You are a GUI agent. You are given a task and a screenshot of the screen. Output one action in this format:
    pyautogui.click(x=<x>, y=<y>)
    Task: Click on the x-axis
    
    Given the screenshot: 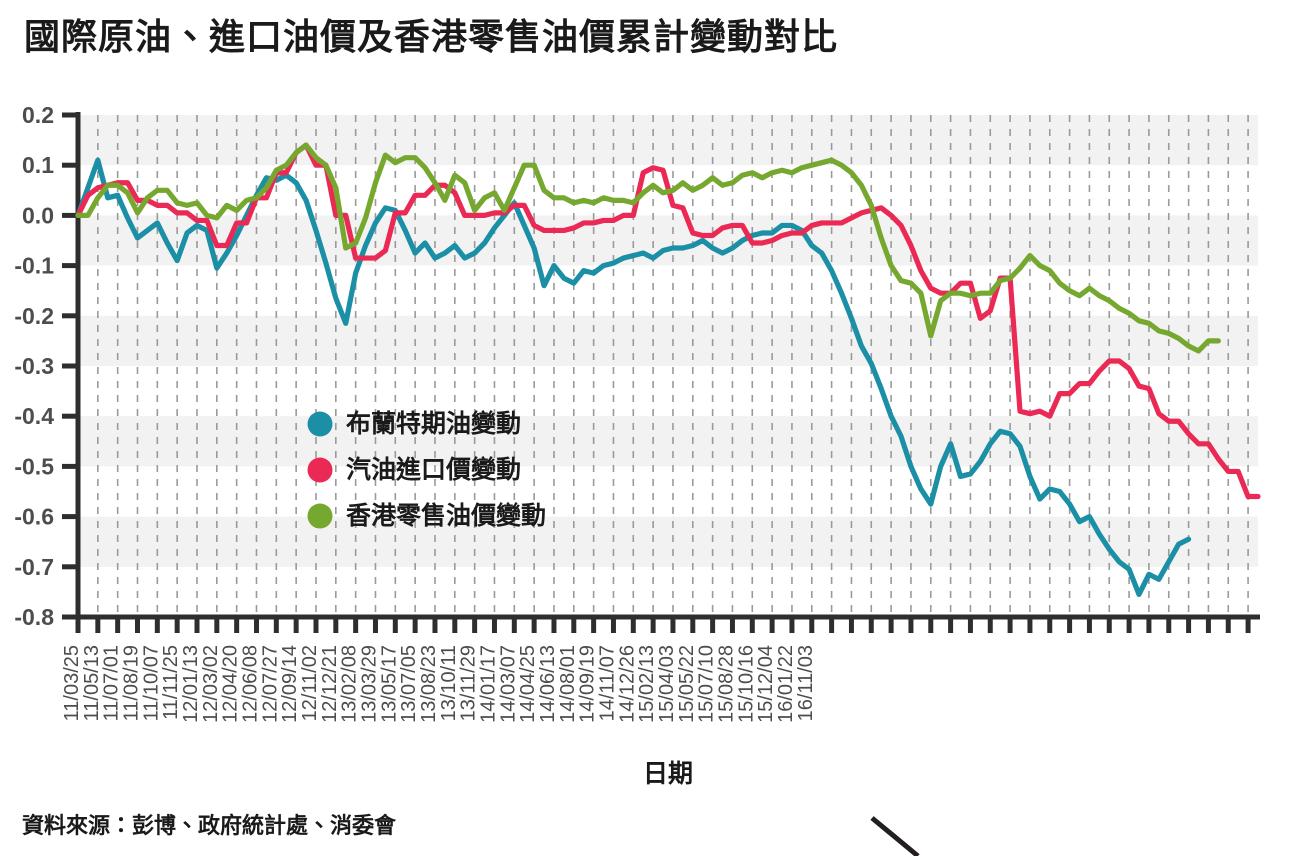 What is the action you would take?
    pyautogui.click(x=667, y=623)
    